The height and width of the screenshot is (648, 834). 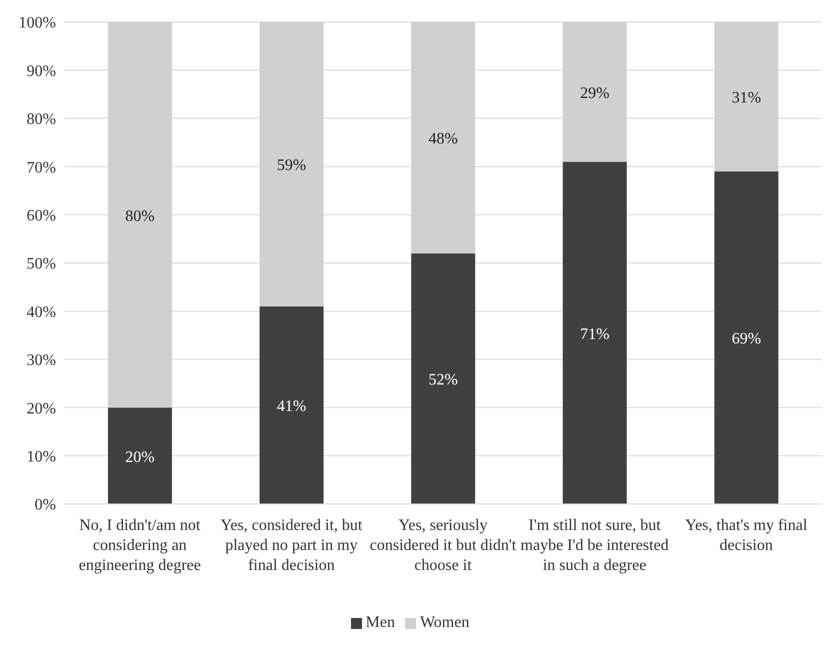 I want to click on y-tick-label: 80%, so click(x=41, y=119).